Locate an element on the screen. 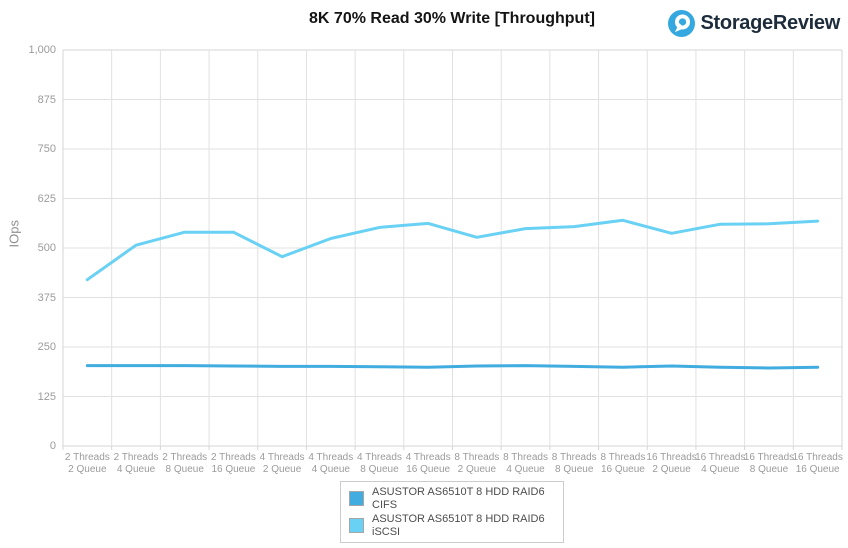 This screenshot has width=848, height=548. y-tick-label: 500 is located at coordinates (46, 248).